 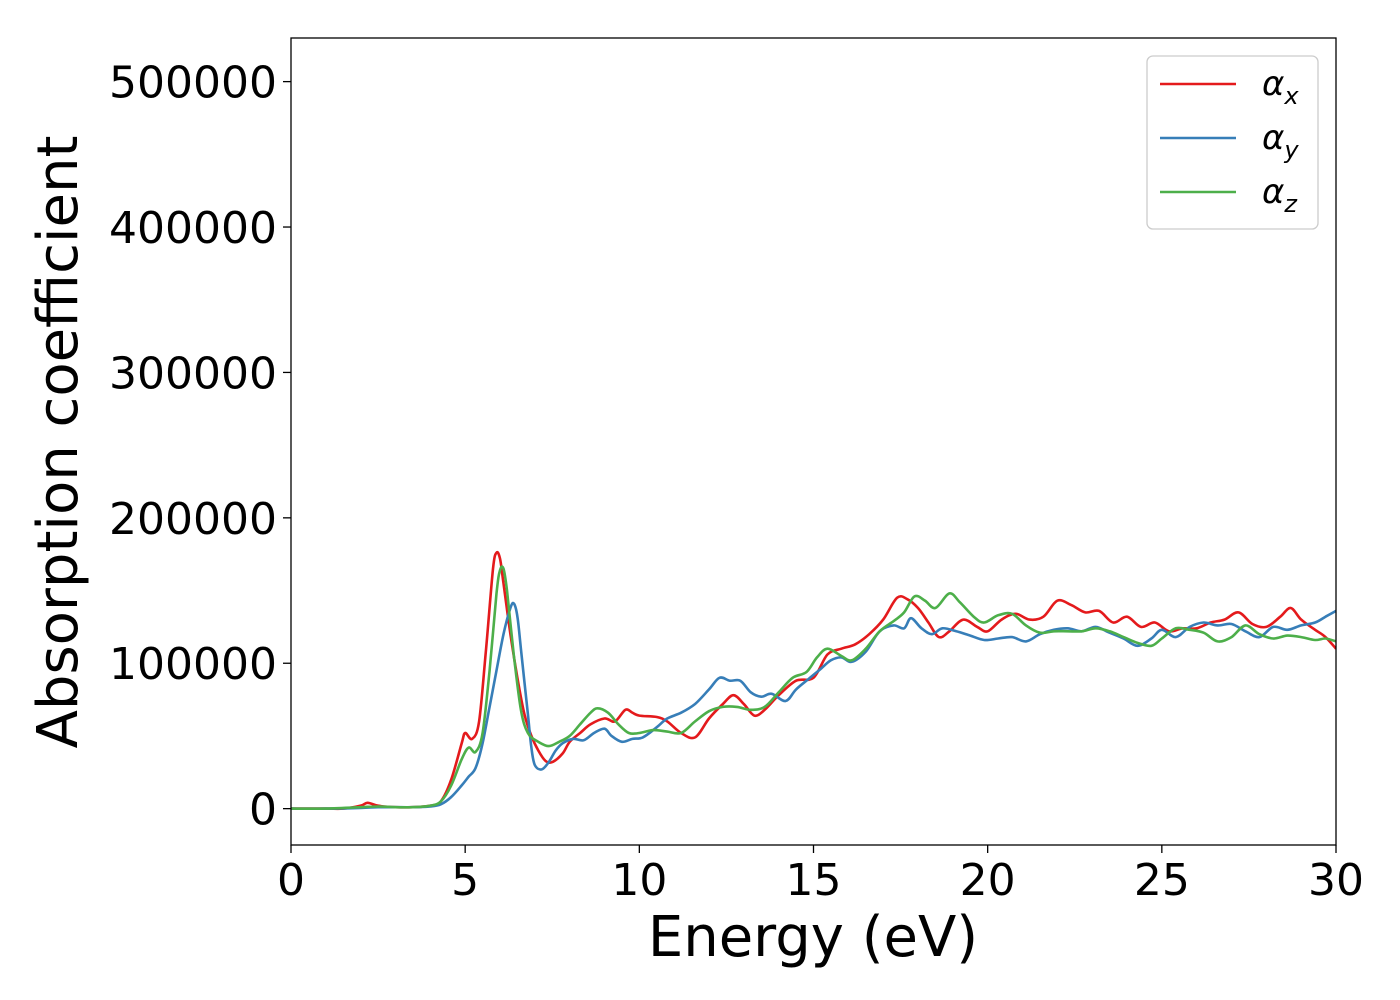 What do you see at coordinates (200, 447) in the screenshot?
I see `y-axis-ticks: 0 100000 200000 300000 400000 500000` at bounding box center [200, 447].